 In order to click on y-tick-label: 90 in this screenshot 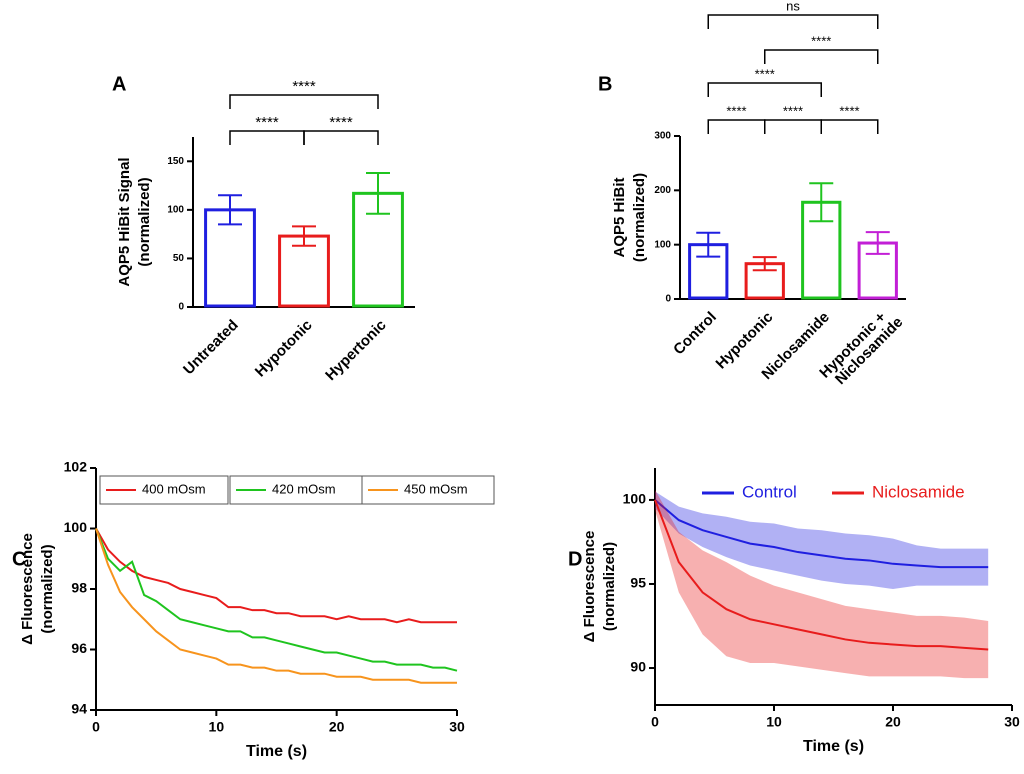, I will do `click(638, 667)`.